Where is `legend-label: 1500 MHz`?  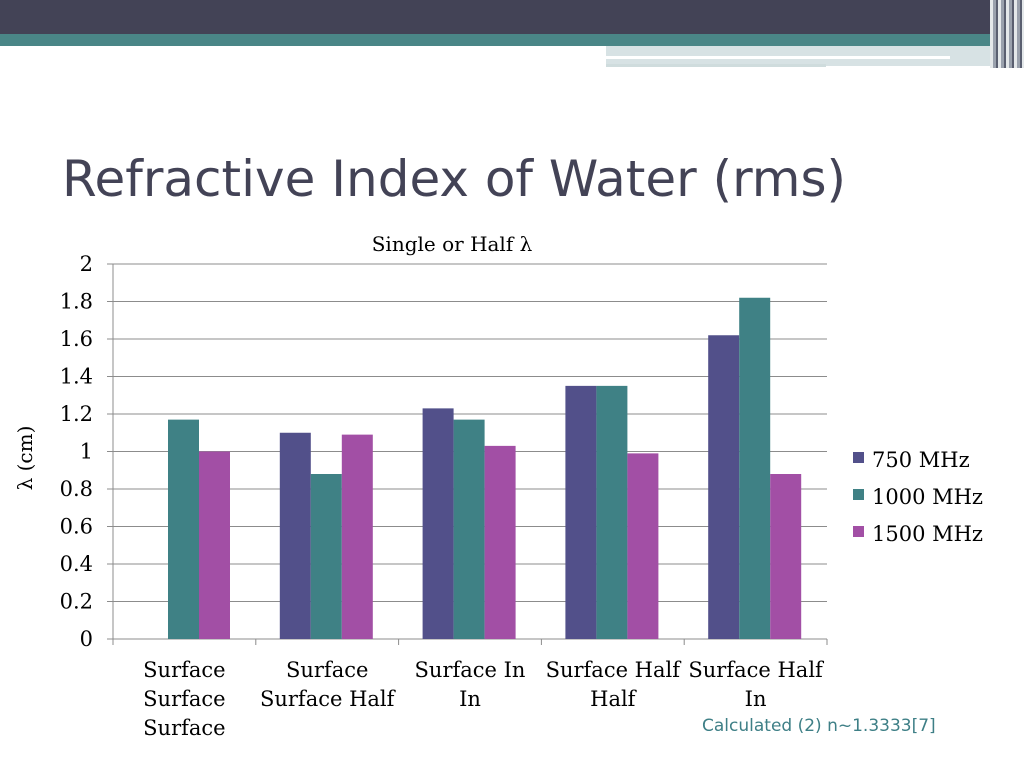 legend-label: 1500 MHz is located at coordinates (927, 534).